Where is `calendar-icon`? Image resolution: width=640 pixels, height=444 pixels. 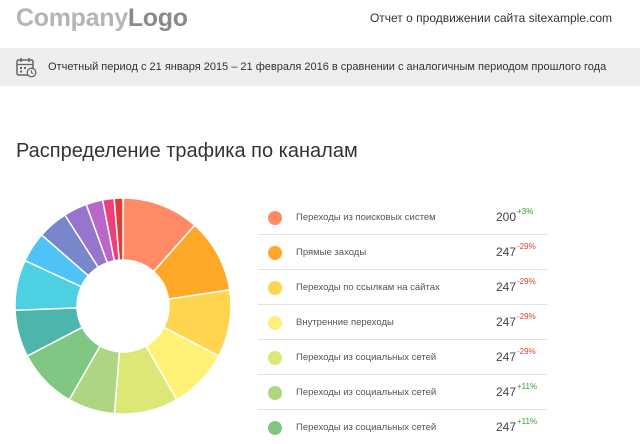
calendar-icon is located at coordinates (26, 68).